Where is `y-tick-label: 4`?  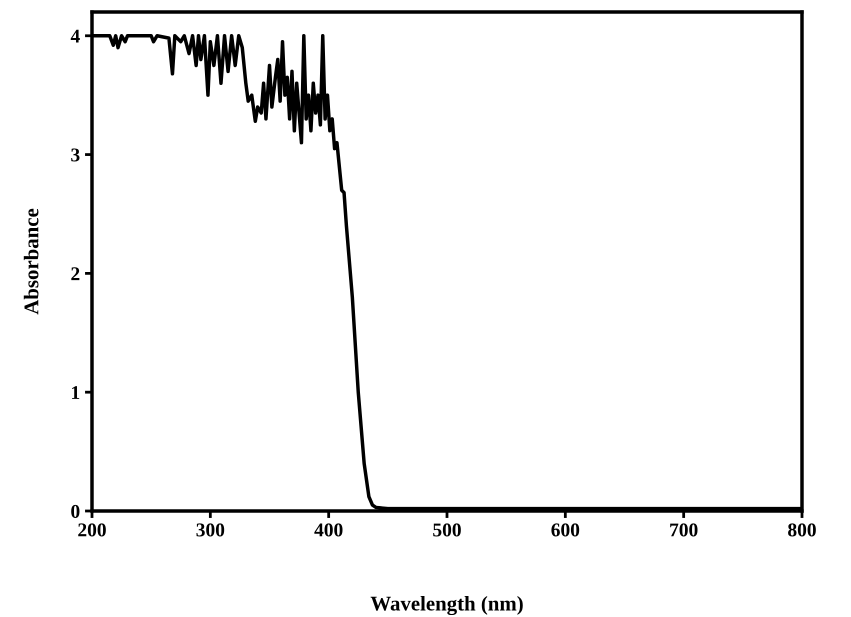
y-tick-label: 4 is located at coordinates (75, 36).